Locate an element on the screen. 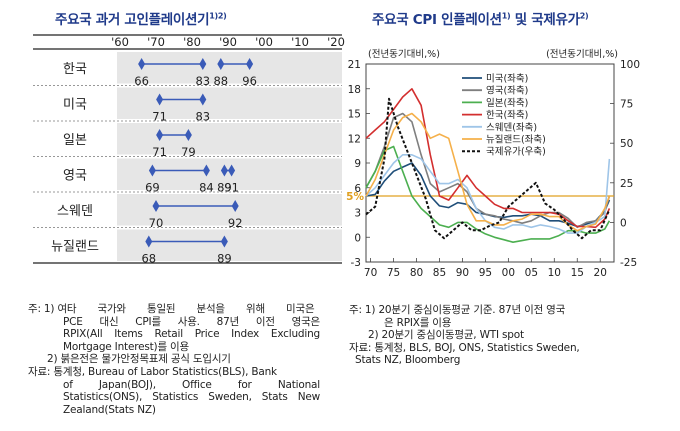  left-axis-tick-label: 18 is located at coordinates (354, 90).